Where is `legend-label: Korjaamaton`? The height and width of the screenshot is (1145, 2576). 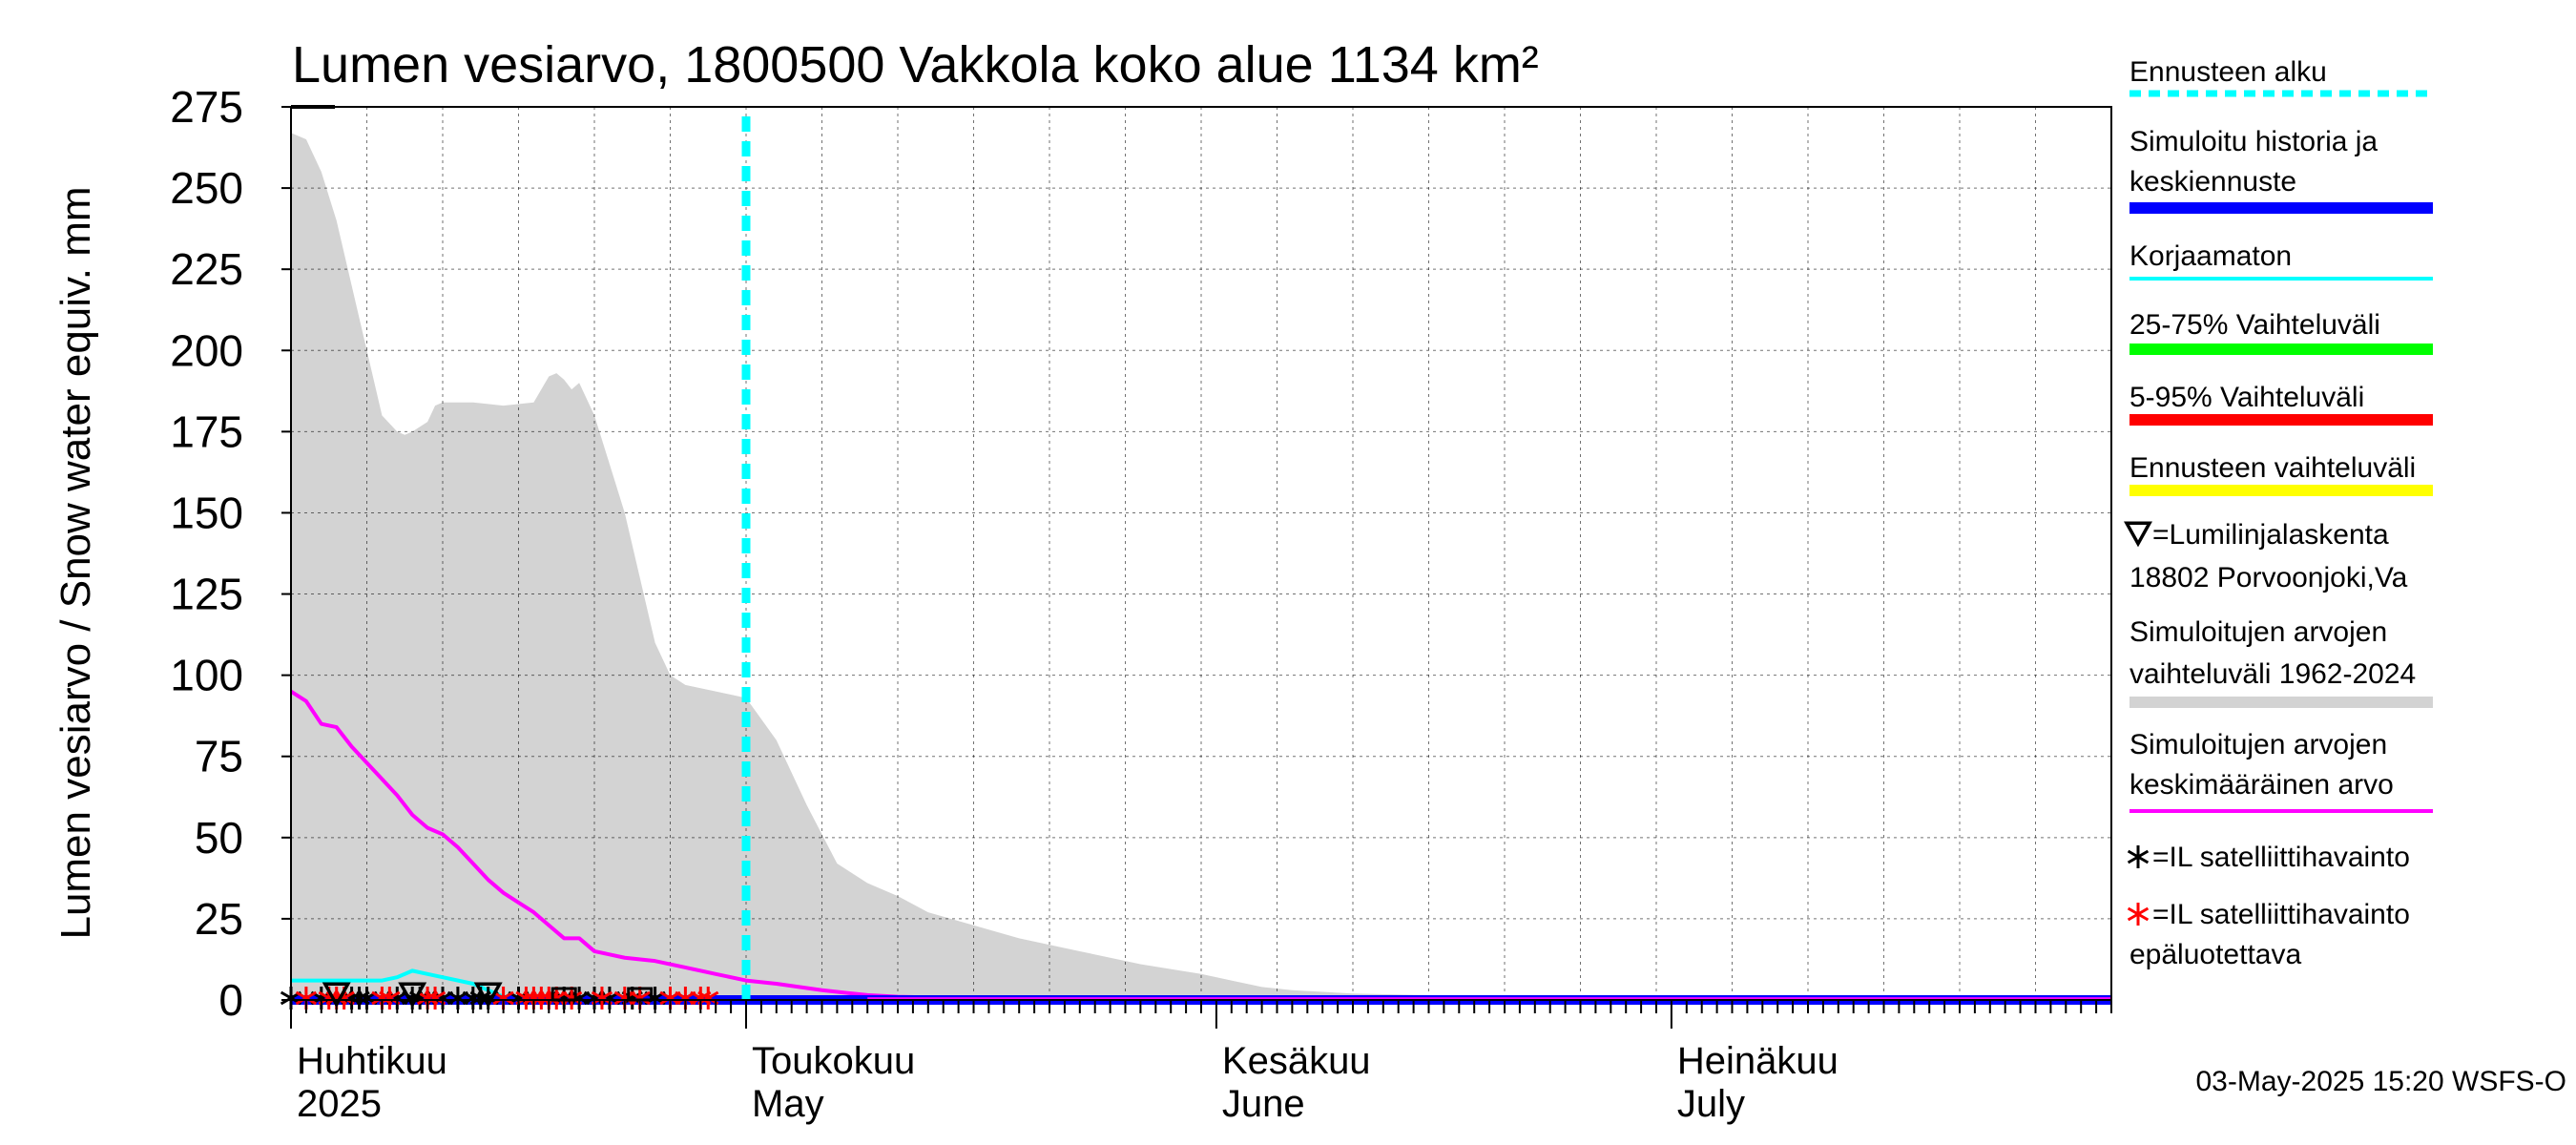
legend-label: Korjaamaton is located at coordinates (2210, 256).